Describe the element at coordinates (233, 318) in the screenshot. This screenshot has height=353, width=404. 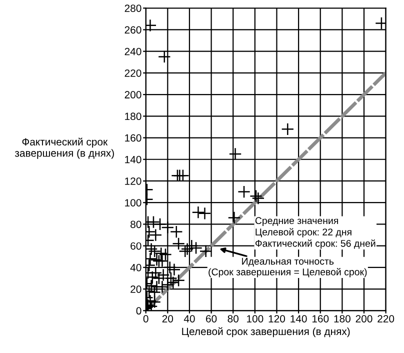
I see `x-tick-label: 80` at that location.